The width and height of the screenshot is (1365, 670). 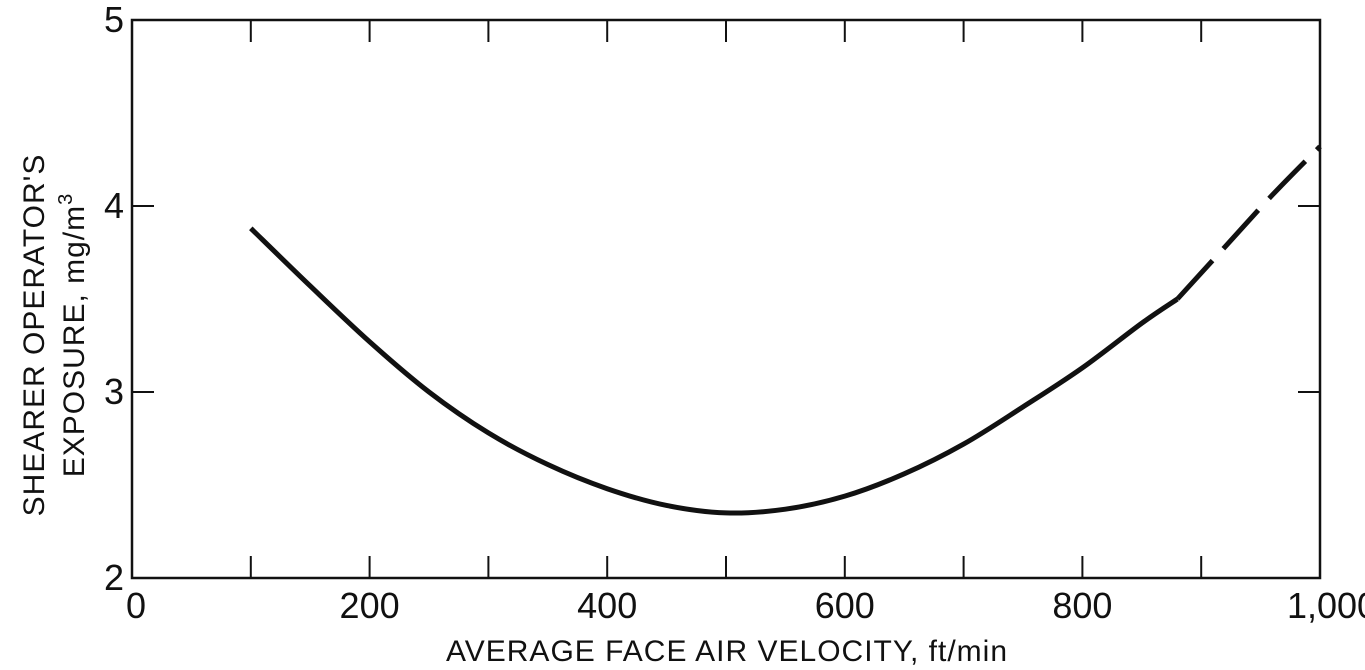 I want to click on x-tick-label: 1,000, so click(x=1326, y=605).